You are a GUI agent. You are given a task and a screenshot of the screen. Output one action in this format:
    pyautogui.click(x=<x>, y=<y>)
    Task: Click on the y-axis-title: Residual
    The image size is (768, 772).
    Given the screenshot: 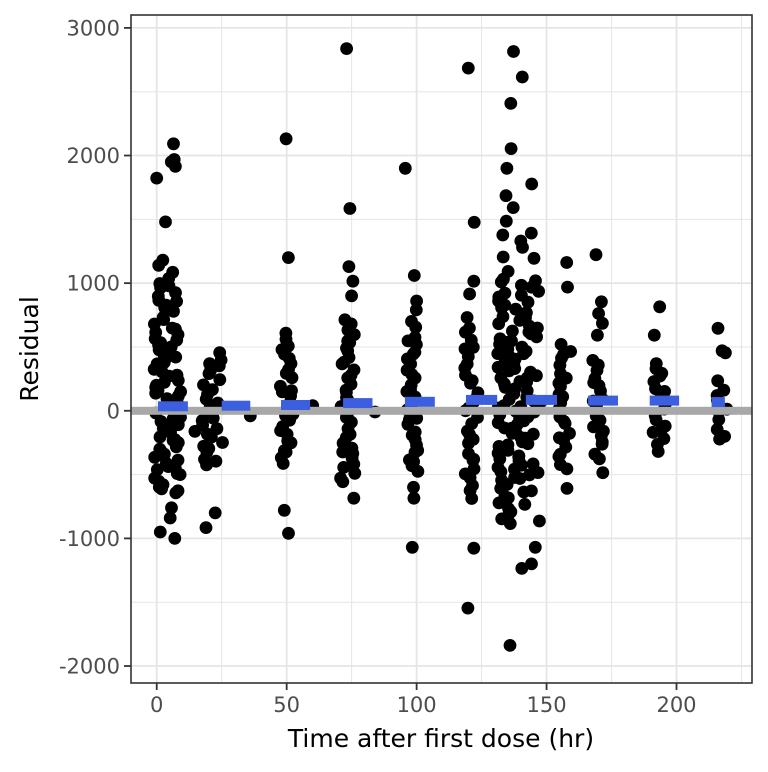 What is the action you would take?
    pyautogui.click(x=29, y=349)
    